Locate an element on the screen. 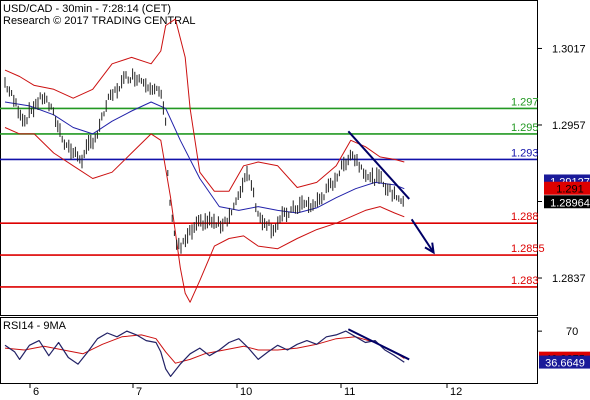 The height and width of the screenshot is (400, 590). x-tick-label-12: 12 is located at coordinates (456, 392).